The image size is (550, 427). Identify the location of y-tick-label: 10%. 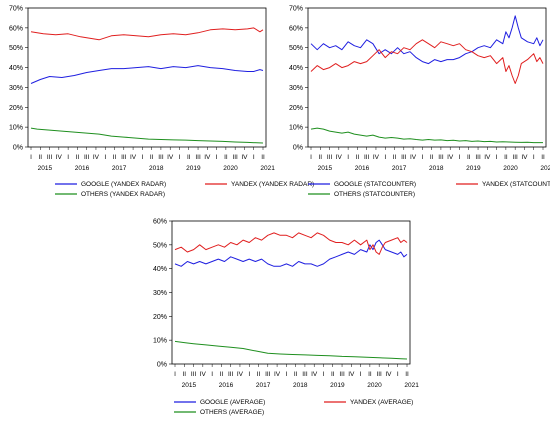
(296, 128).